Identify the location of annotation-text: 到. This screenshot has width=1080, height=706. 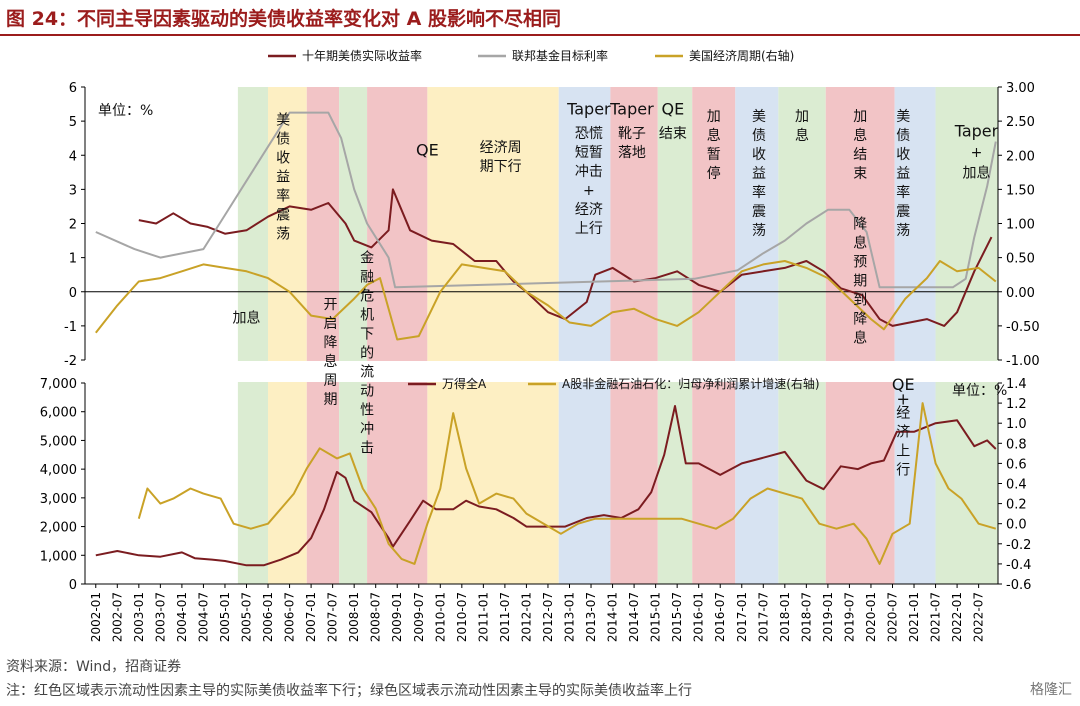
(860, 301).